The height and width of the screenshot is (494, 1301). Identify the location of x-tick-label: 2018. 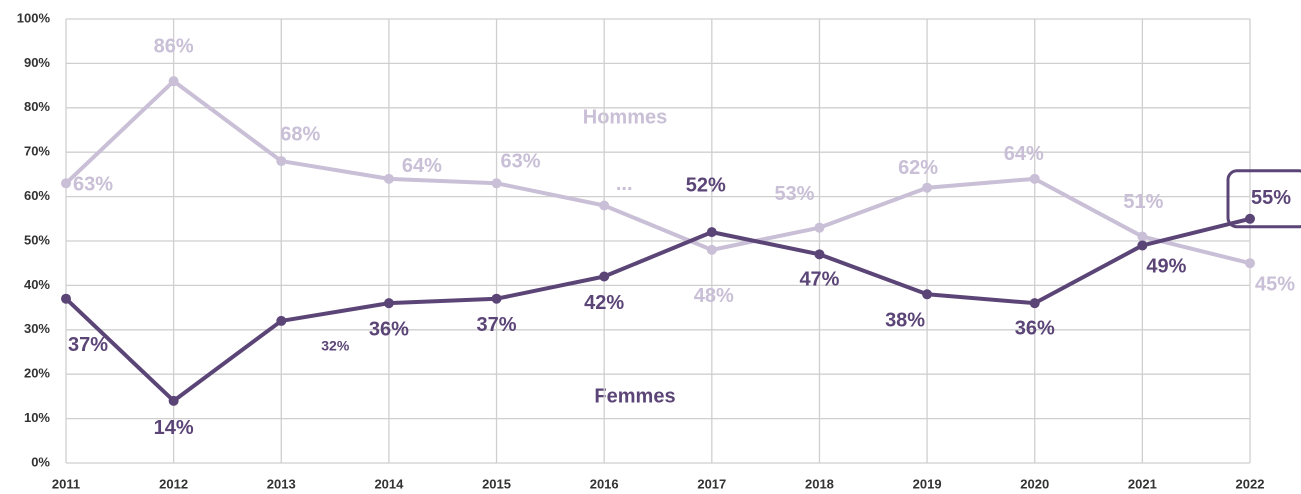
(819, 483).